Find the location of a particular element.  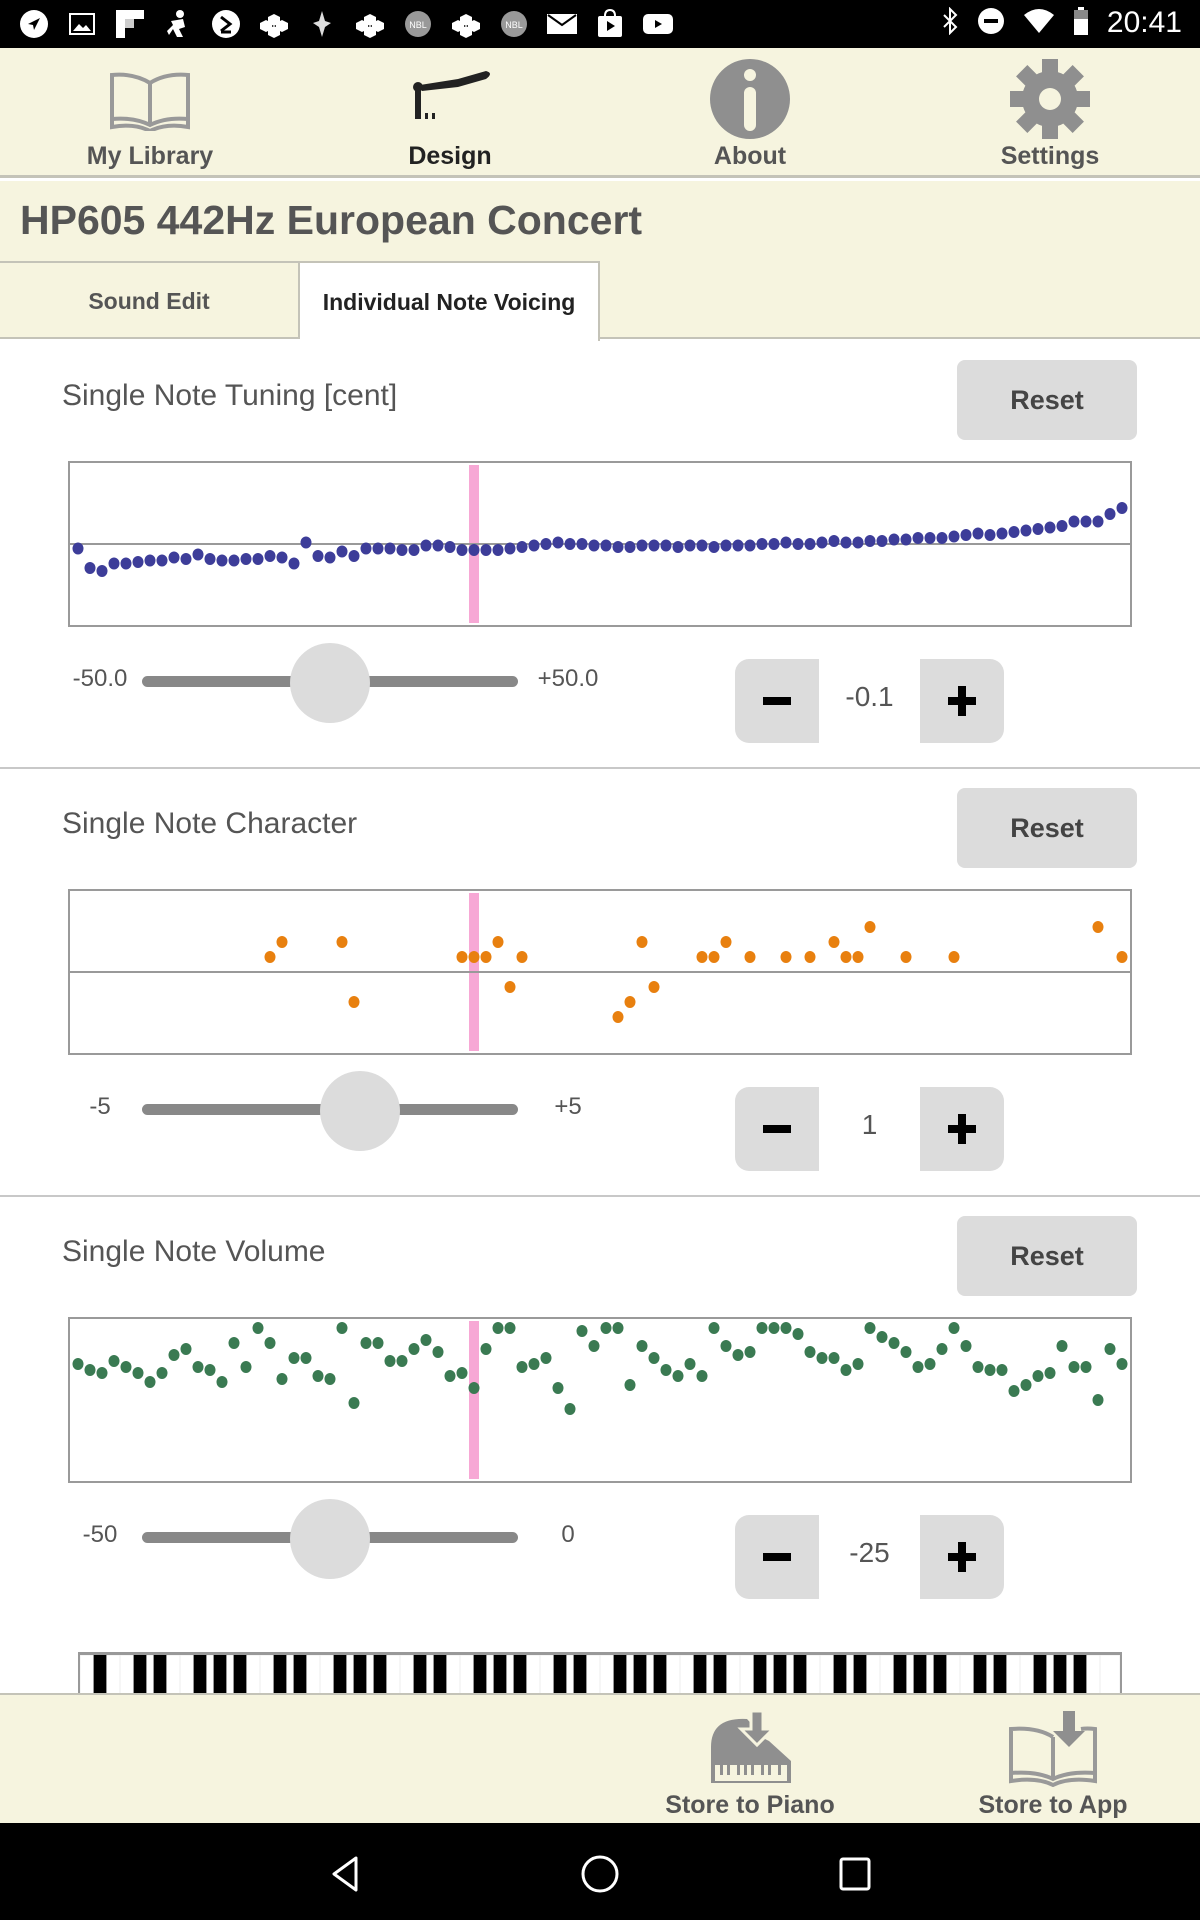

book-icon is located at coordinates (150, 99).